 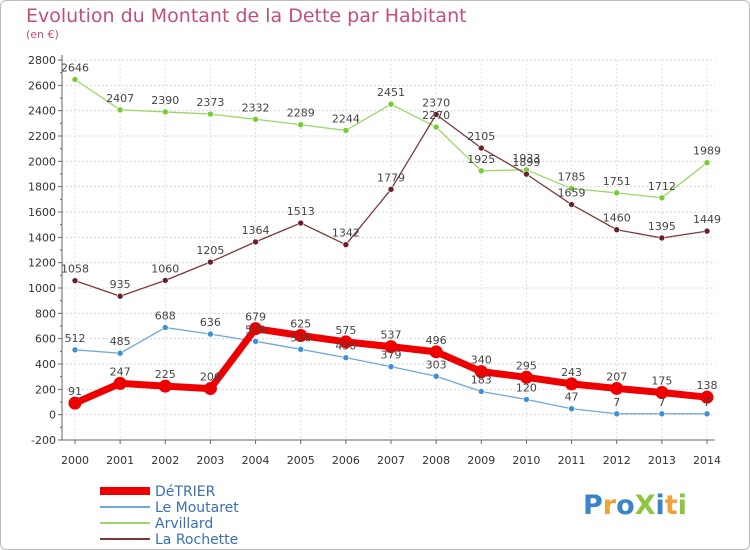 What do you see at coordinates (526, 365) in the screenshot?
I see `data-label: 295` at bounding box center [526, 365].